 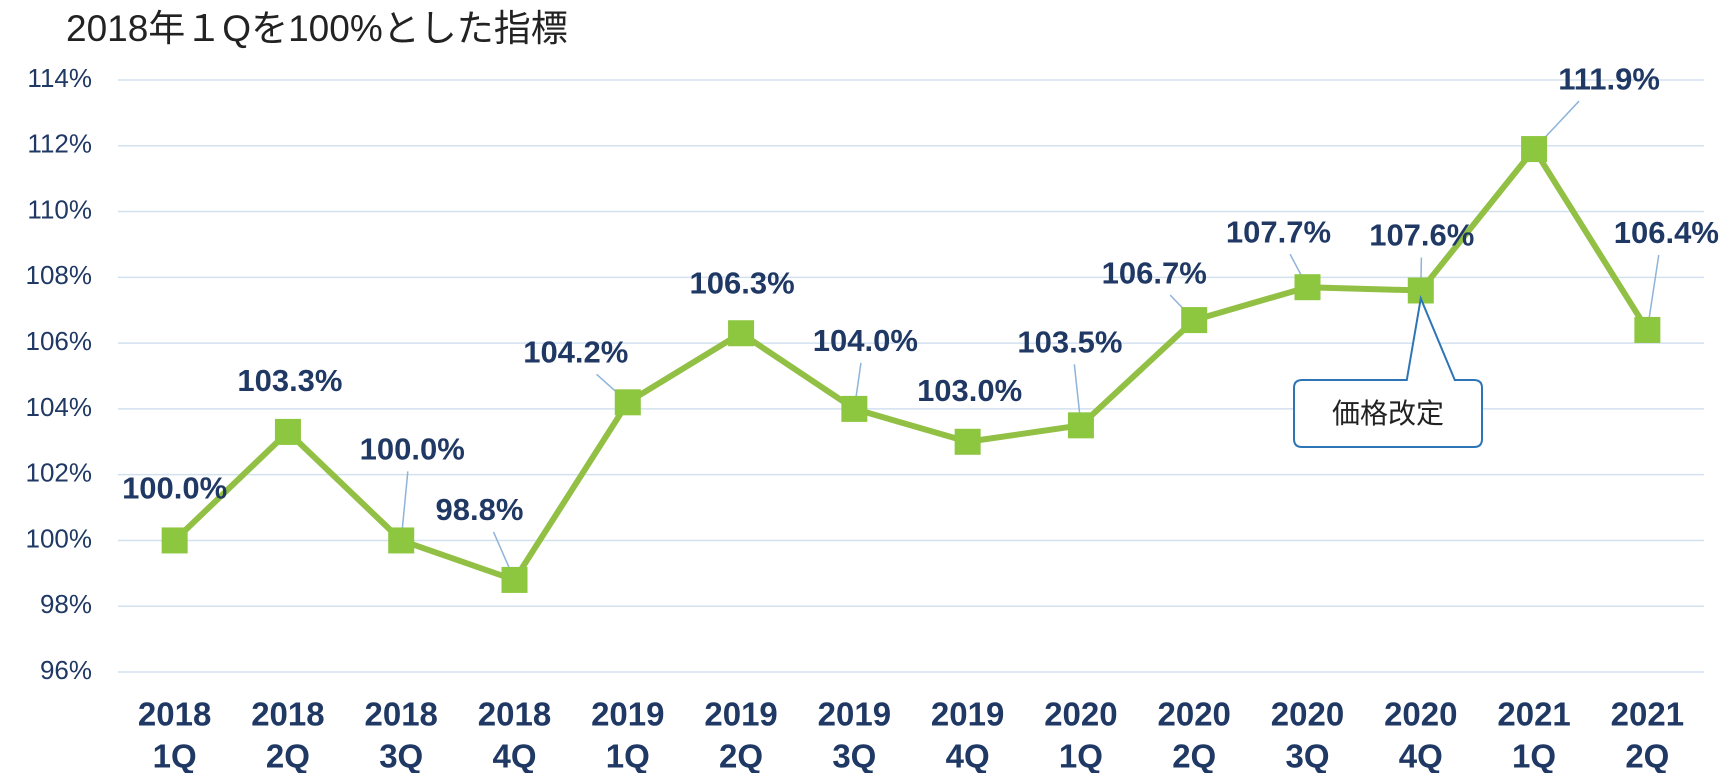 I want to click on y-tick-label: 108%, so click(x=59, y=275).